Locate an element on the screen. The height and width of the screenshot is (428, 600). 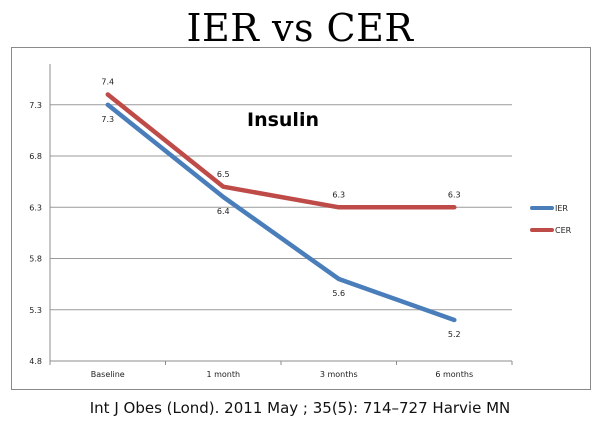
data-label-ier: 5.6 is located at coordinates (338, 293).